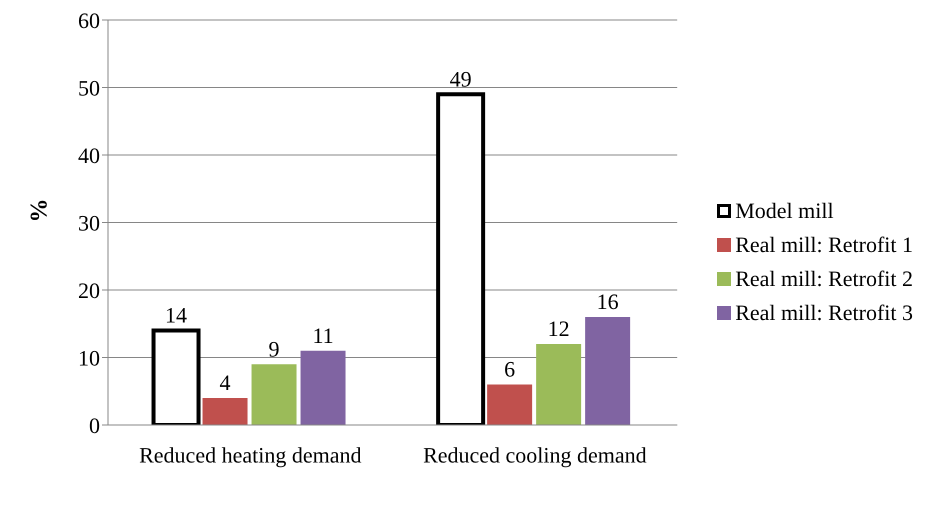 This screenshot has width=931, height=523. I want to click on y-tick-label: 20, so click(89, 290).